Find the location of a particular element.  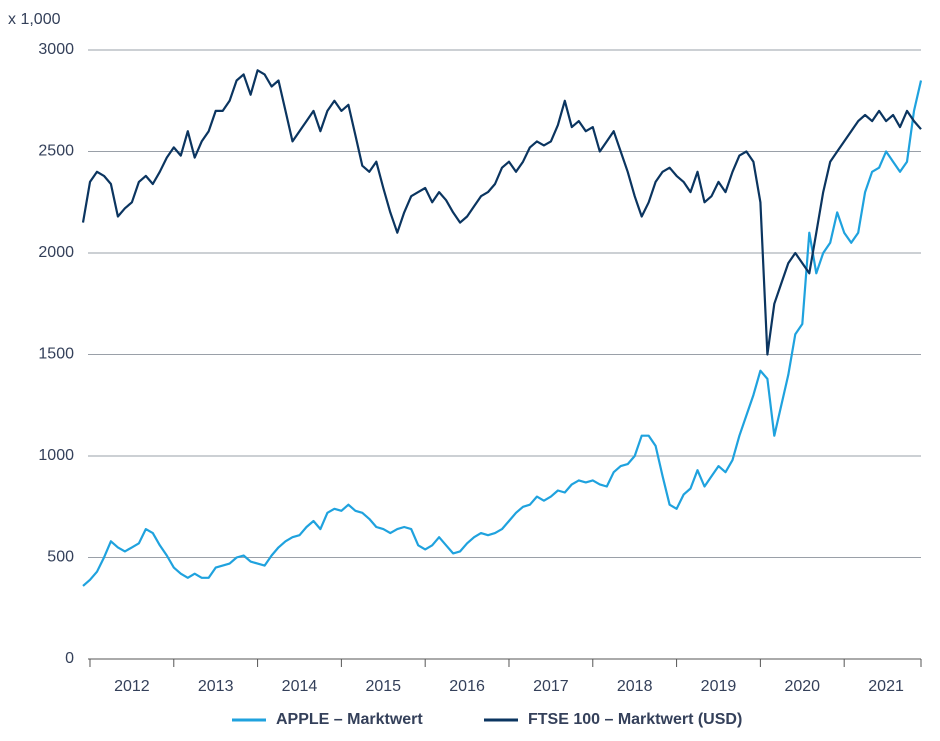

x-tick-label: 2021 is located at coordinates (886, 686).